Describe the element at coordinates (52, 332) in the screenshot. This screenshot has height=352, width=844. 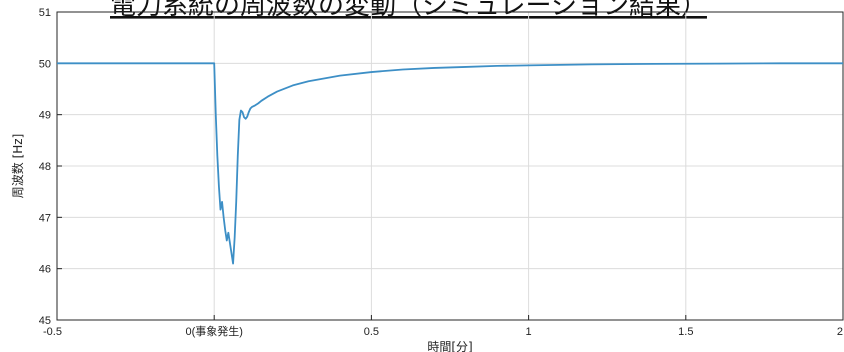
I see `x-tick-label: -0.5` at that location.